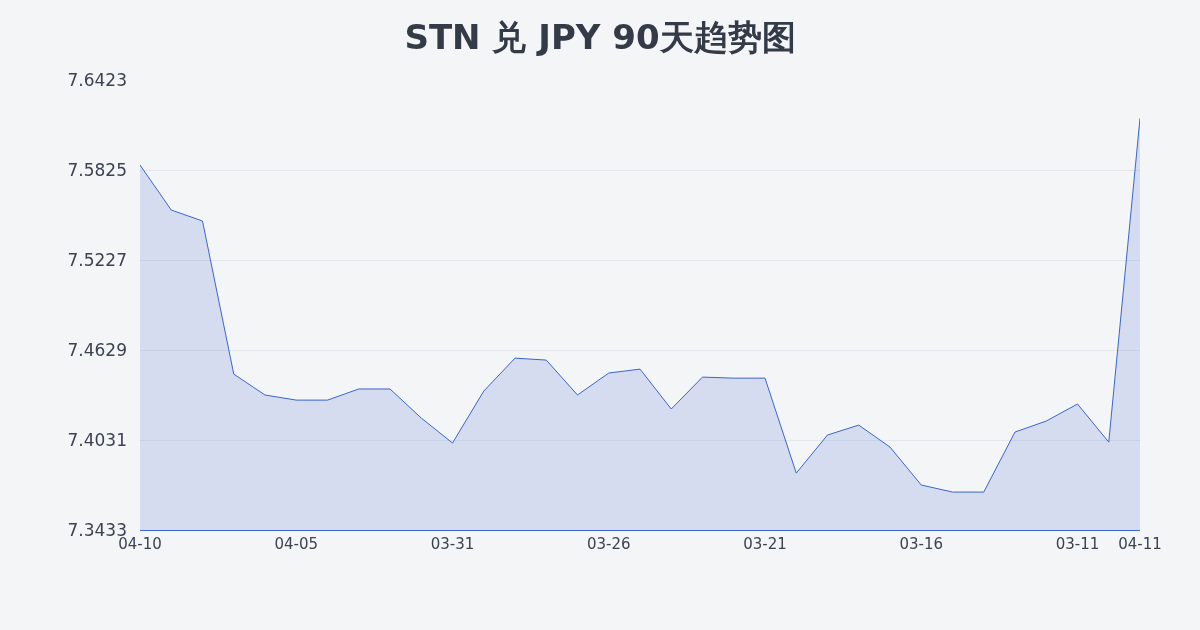  Describe the element at coordinates (296, 544) in the screenshot. I see `x-tick-label: 04-05` at that location.